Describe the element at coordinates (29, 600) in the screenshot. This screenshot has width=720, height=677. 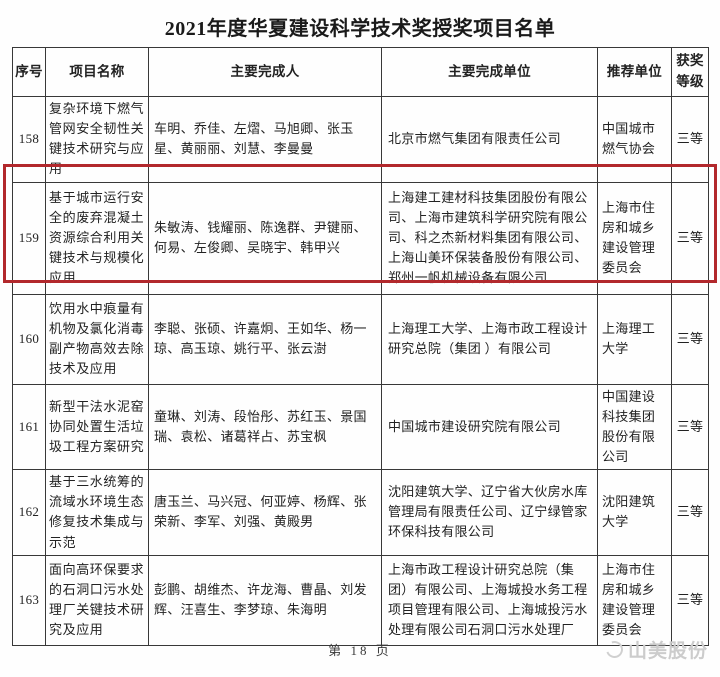
I see `cell-serial: 163` at that location.